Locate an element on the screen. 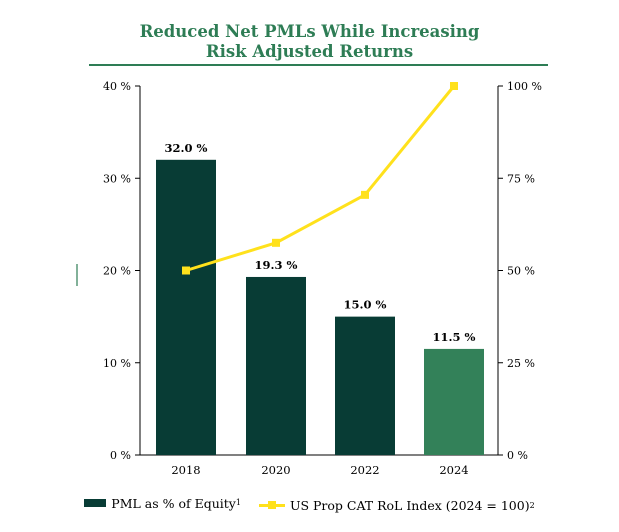 The height and width of the screenshot is (532, 619). y-right-tick-label: 100 % is located at coordinates (524, 86).